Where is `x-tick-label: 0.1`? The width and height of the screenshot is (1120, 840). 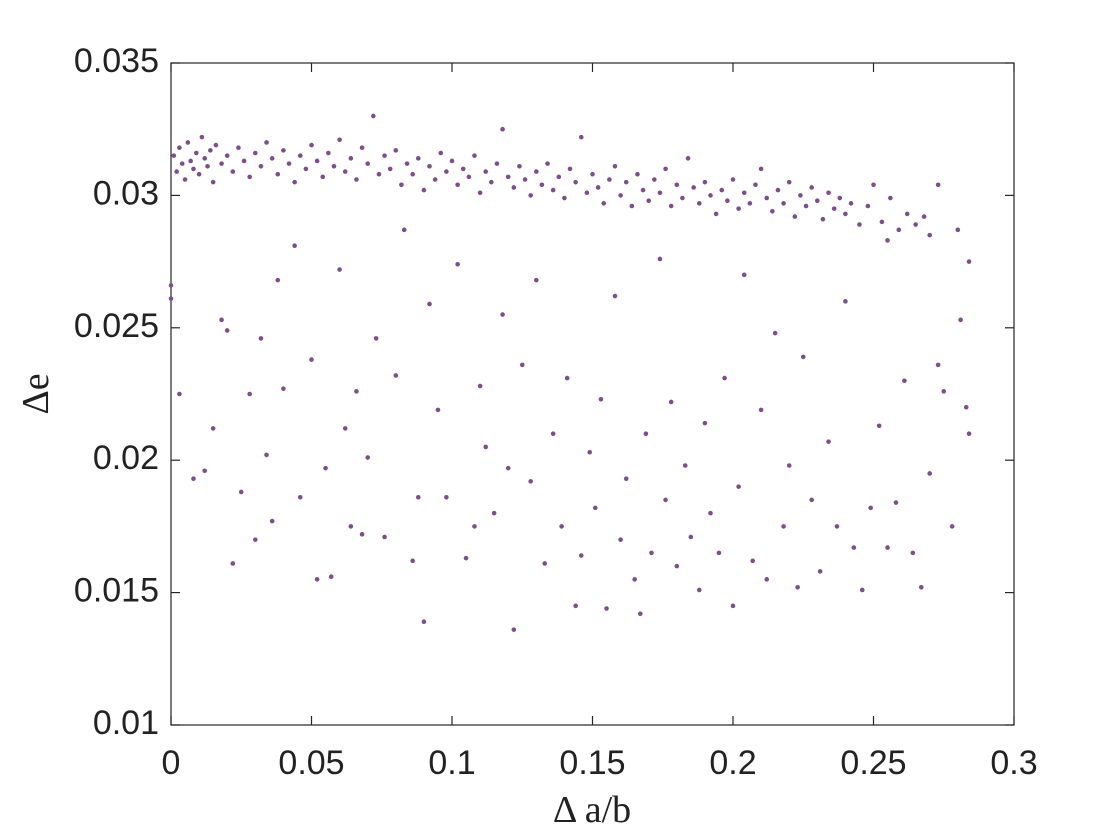 x-tick-label: 0.1 is located at coordinates (451, 763).